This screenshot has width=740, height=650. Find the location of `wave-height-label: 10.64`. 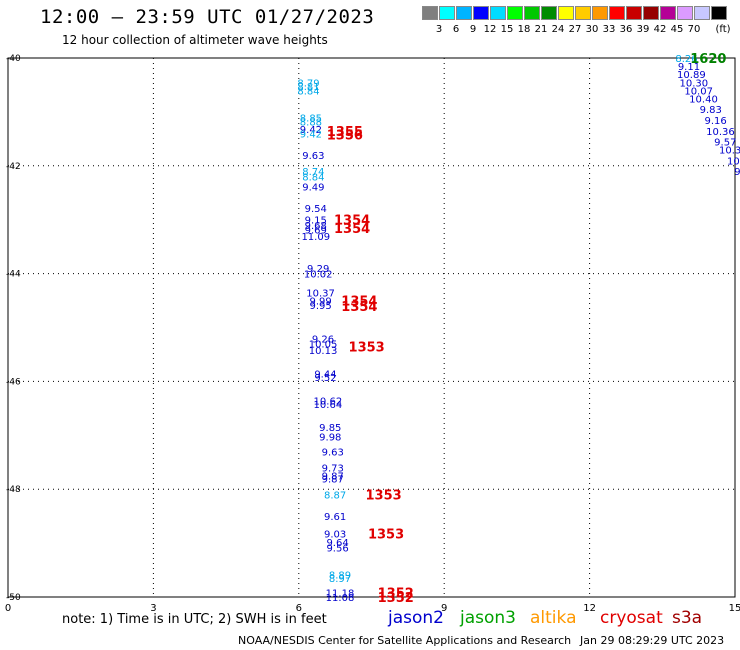

wave-height-label: 10.64 is located at coordinates (328, 405).